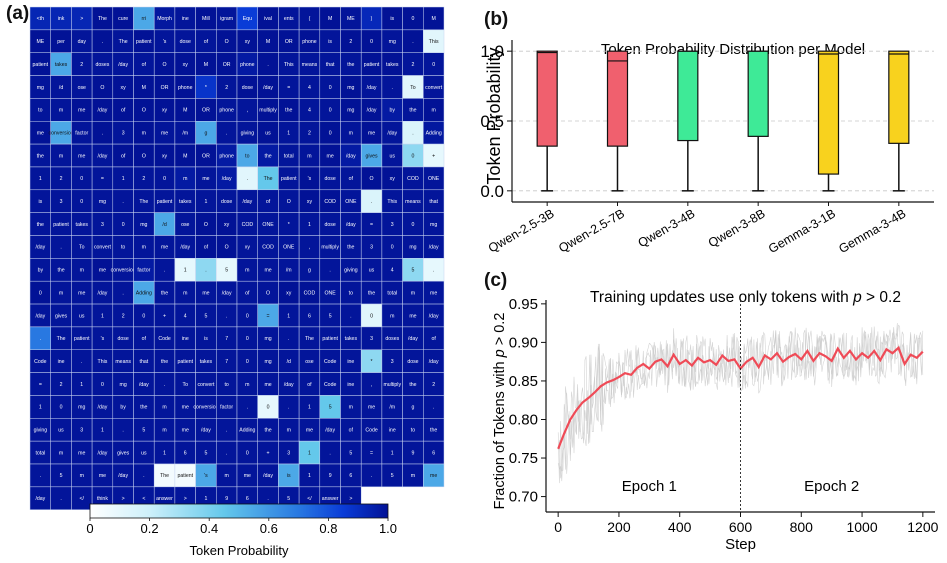 This screenshot has width=947, height=563. I want to click on line-ytick-label: 0.85, so click(523, 381).